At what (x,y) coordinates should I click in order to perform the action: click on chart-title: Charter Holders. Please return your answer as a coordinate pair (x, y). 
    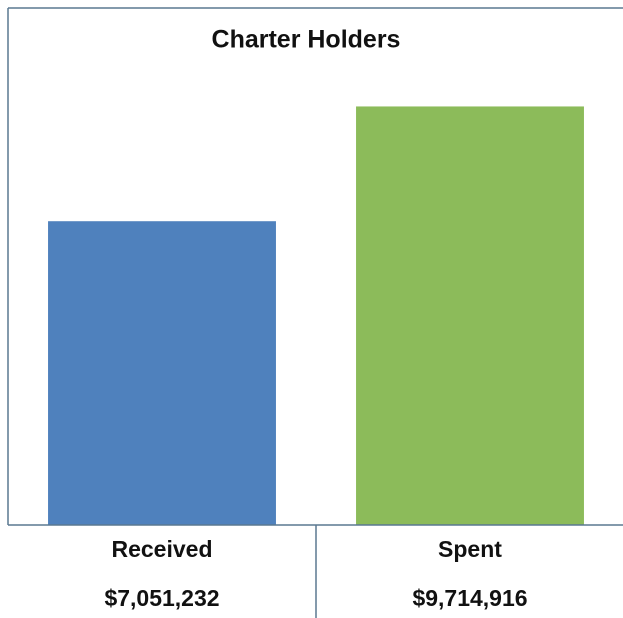
    Looking at the image, I should click on (306, 40).